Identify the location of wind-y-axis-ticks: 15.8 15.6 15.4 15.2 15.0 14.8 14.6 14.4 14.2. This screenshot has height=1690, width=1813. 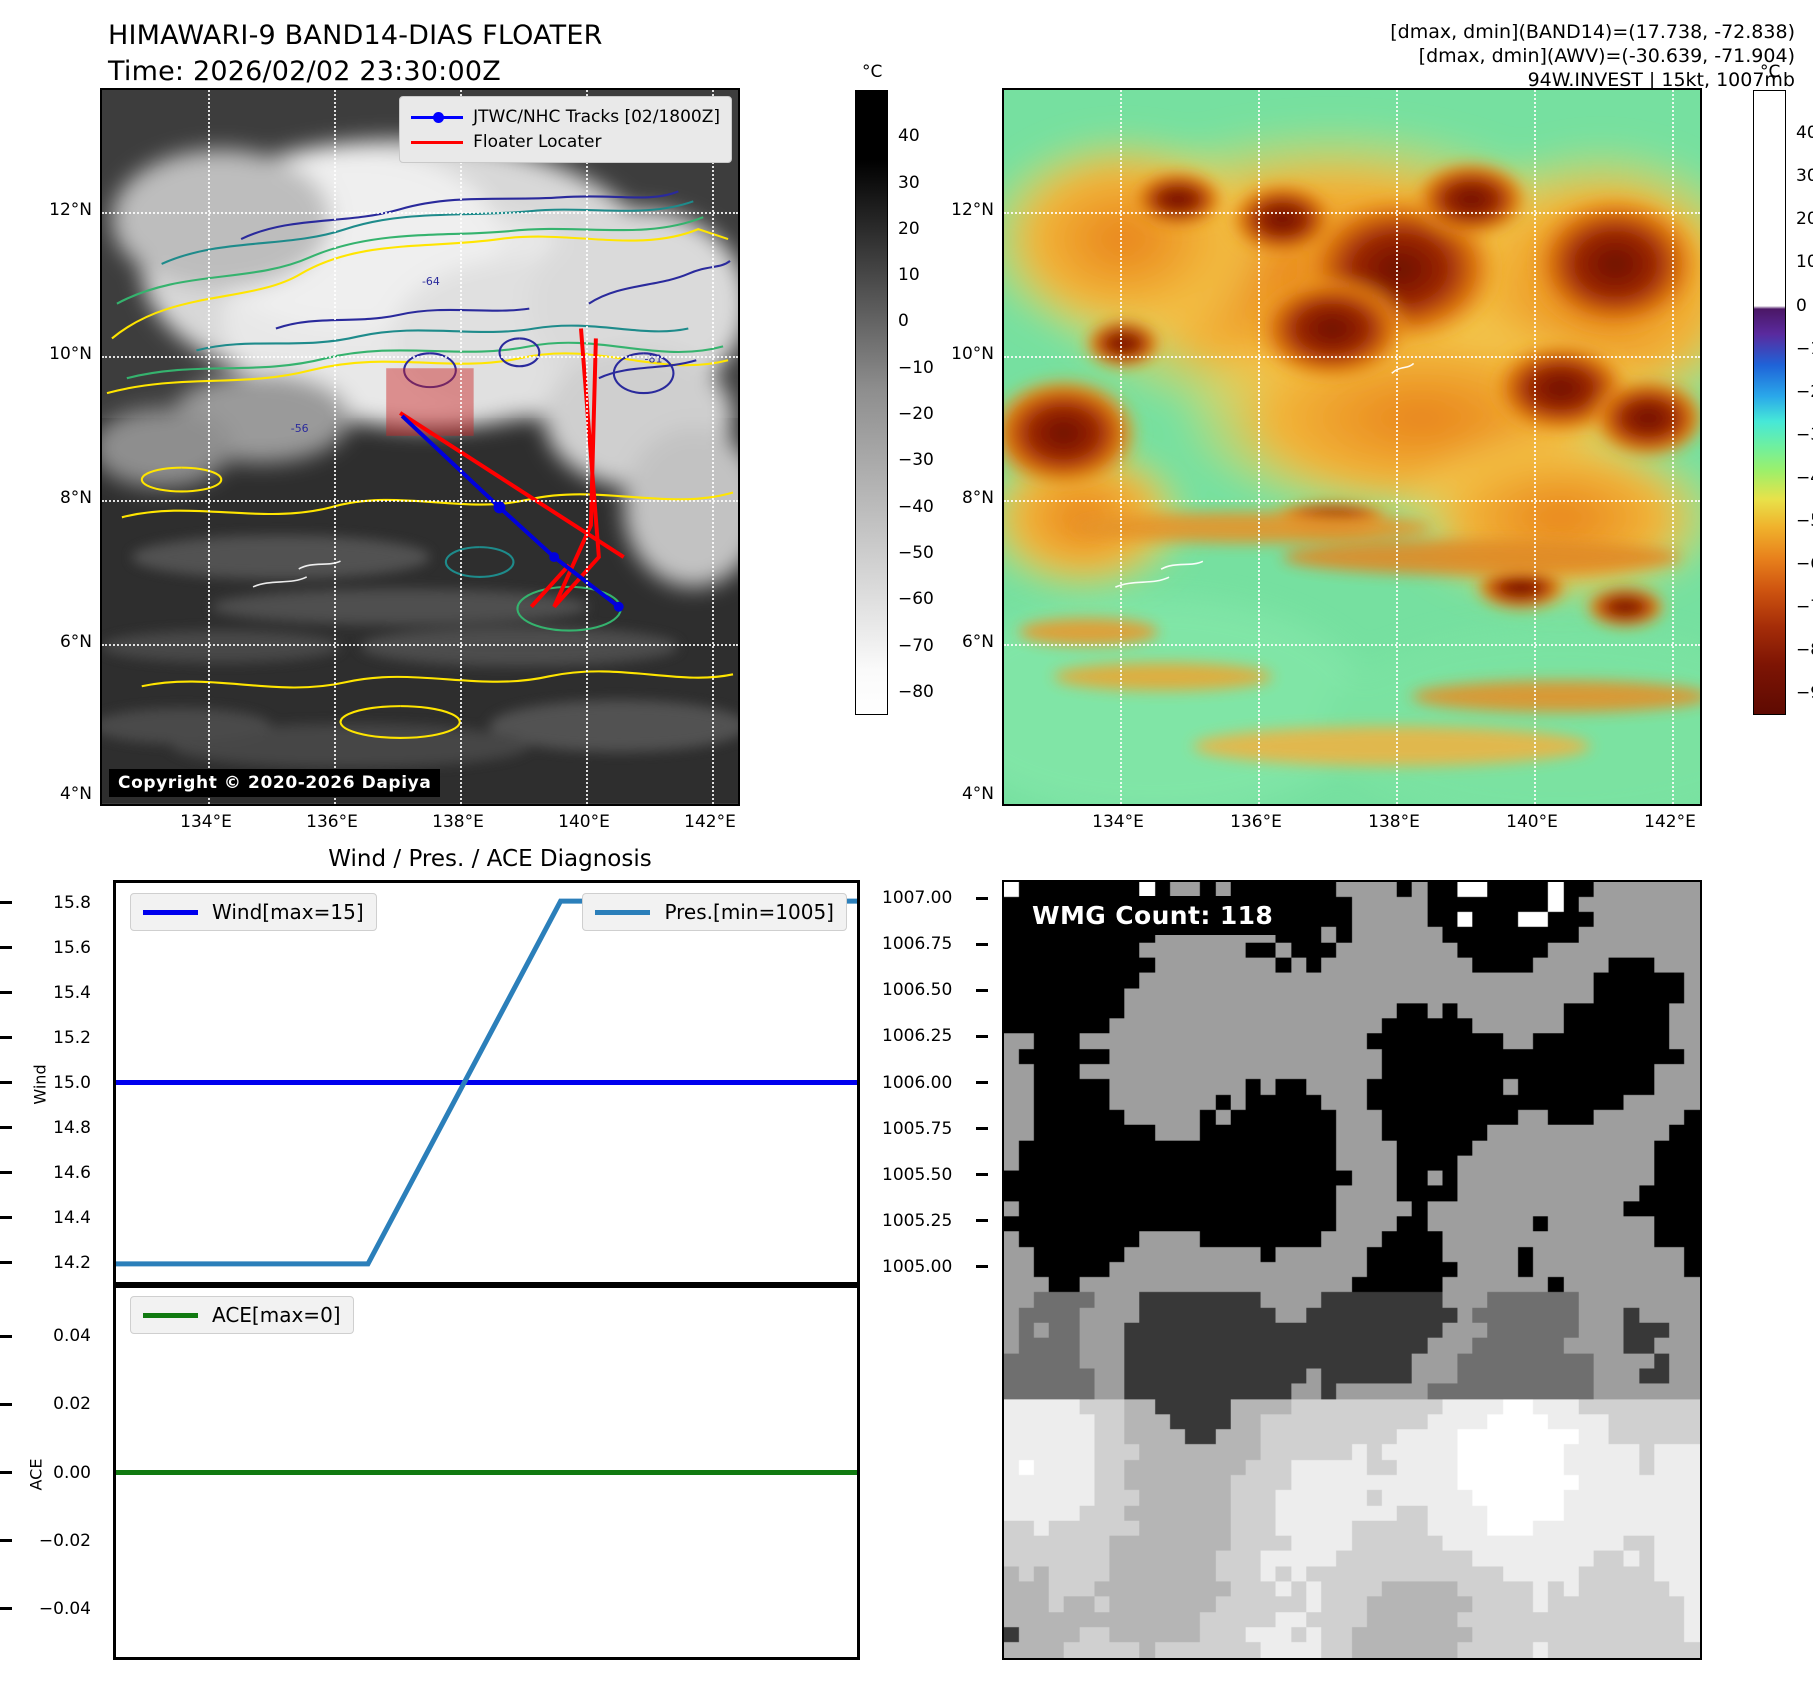
(52, 1082).